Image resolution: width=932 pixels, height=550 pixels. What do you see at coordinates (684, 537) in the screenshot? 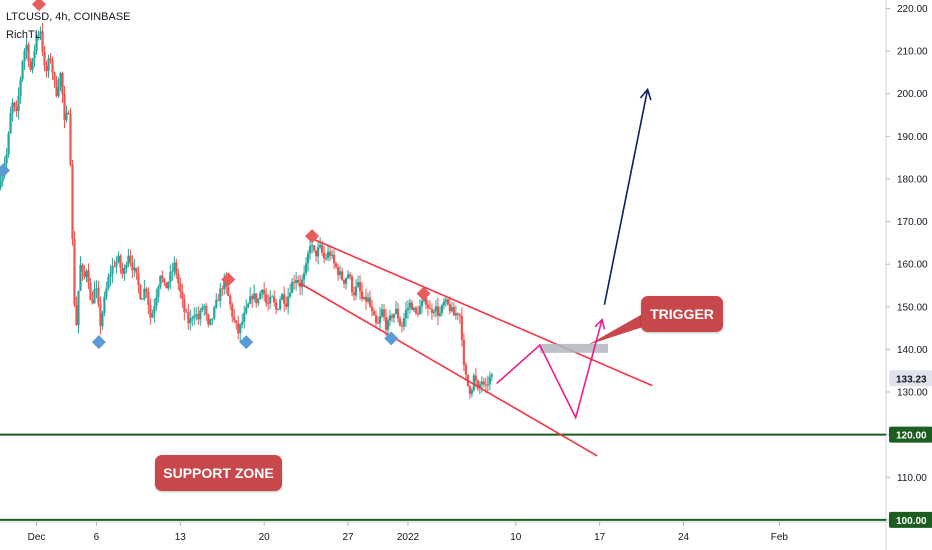
I see `time-tick-label: 24` at bounding box center [684, 537].